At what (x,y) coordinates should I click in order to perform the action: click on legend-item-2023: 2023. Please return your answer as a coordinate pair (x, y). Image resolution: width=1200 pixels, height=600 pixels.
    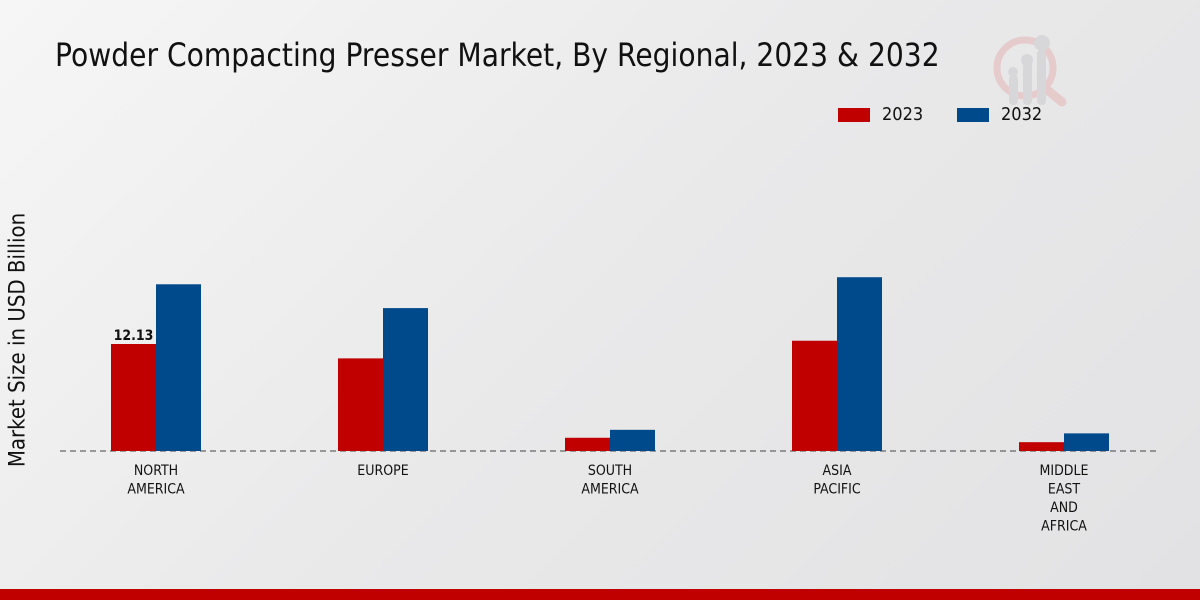
    Looking at the image, I should click on (880, 114).